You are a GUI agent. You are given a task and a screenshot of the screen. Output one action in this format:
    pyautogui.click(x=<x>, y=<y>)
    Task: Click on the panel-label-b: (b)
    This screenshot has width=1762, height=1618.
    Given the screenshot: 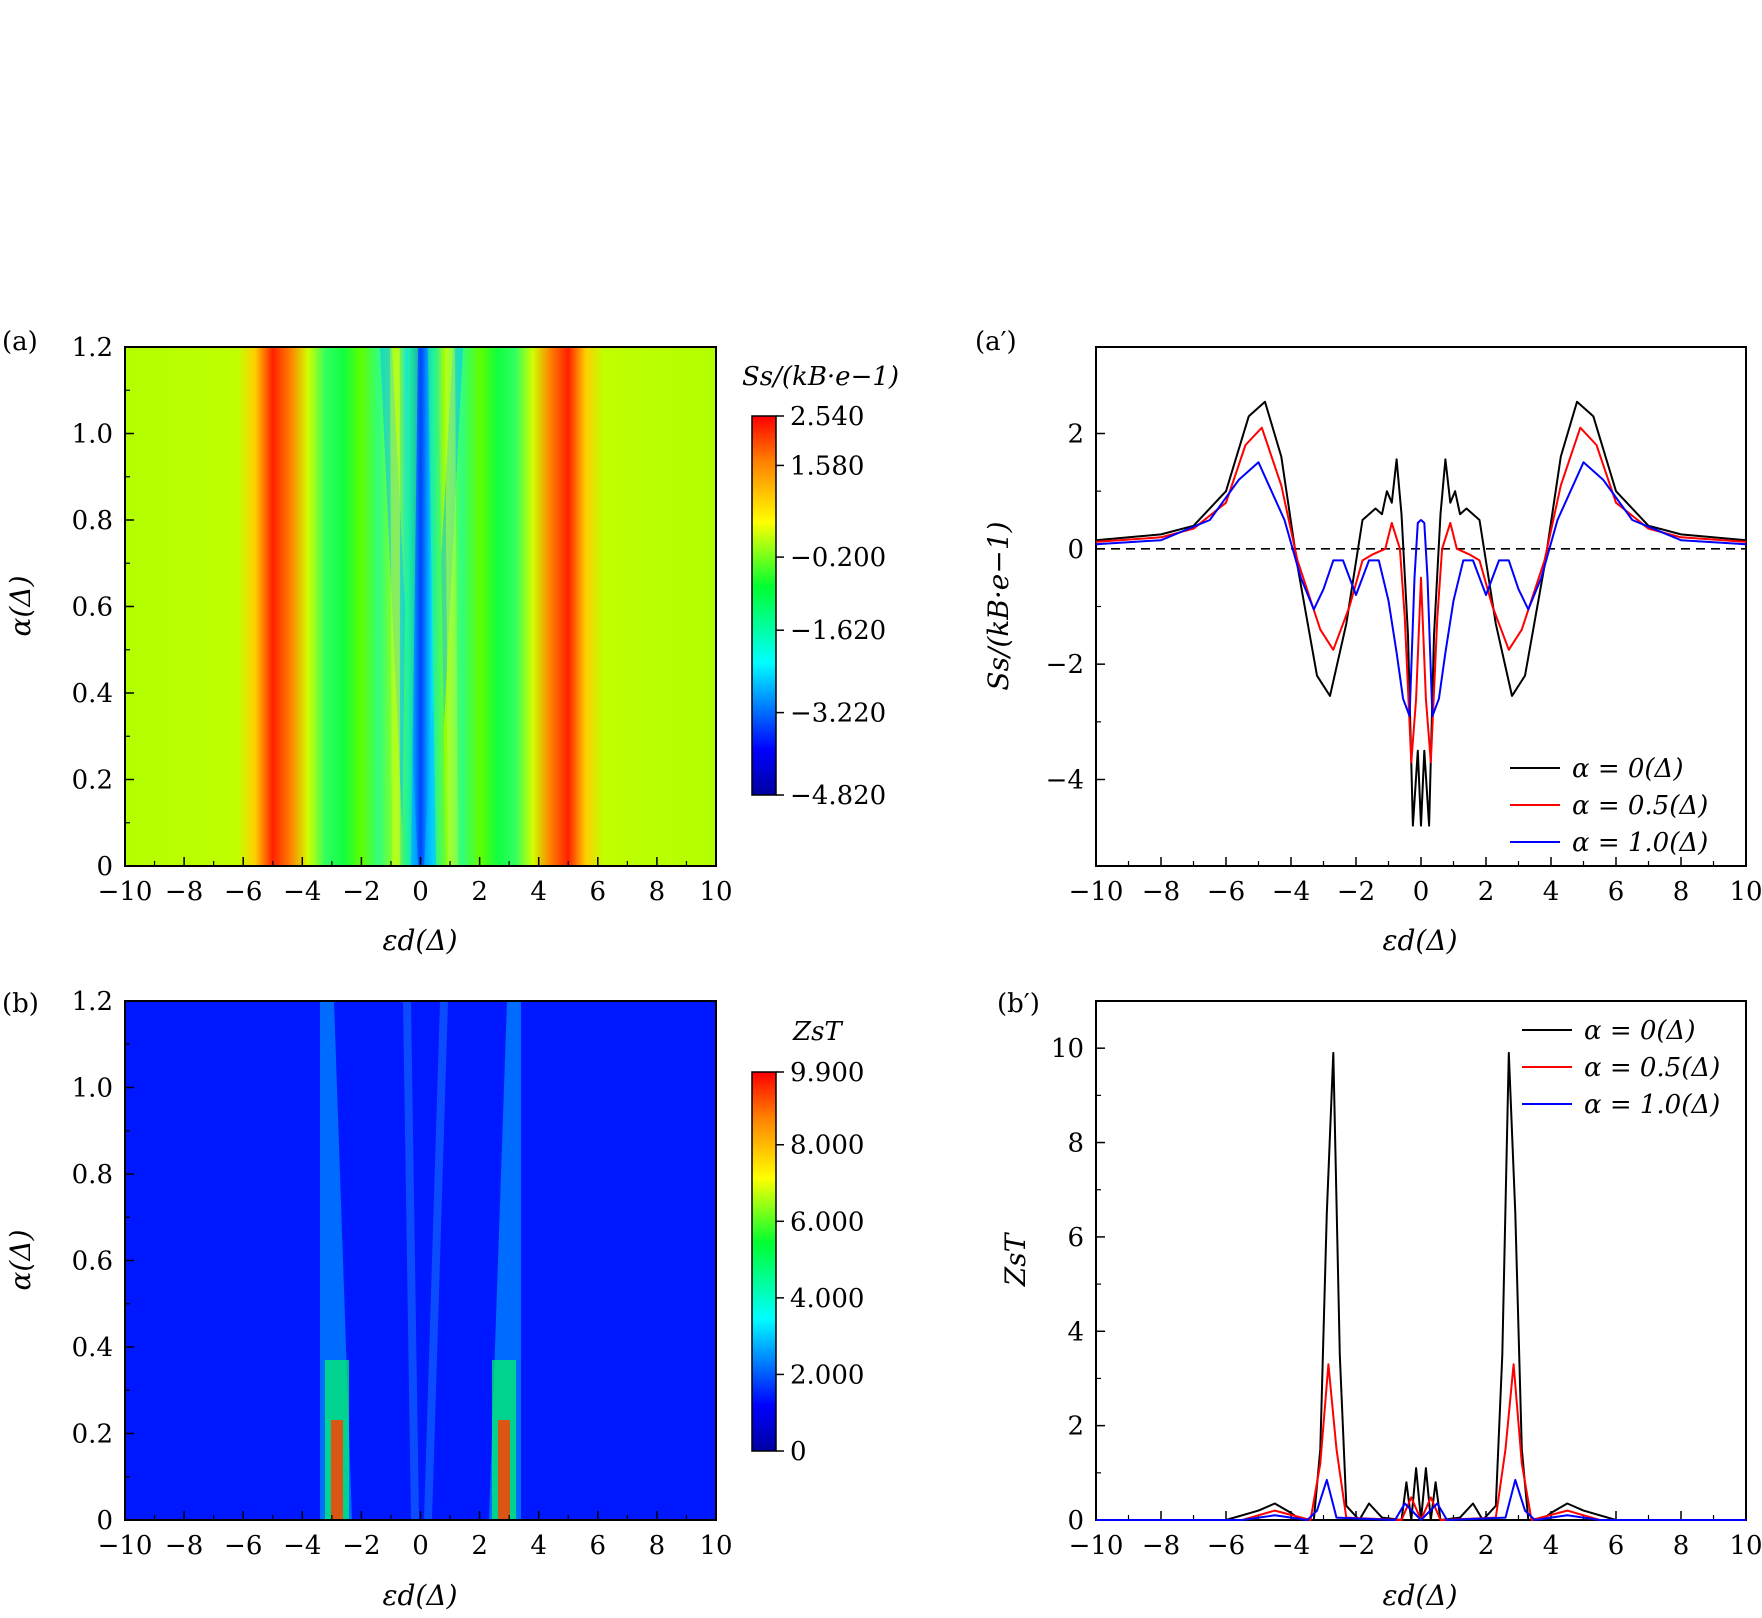 What is the action you would take?
    pyautogui.click(x=20, y=1004)
    